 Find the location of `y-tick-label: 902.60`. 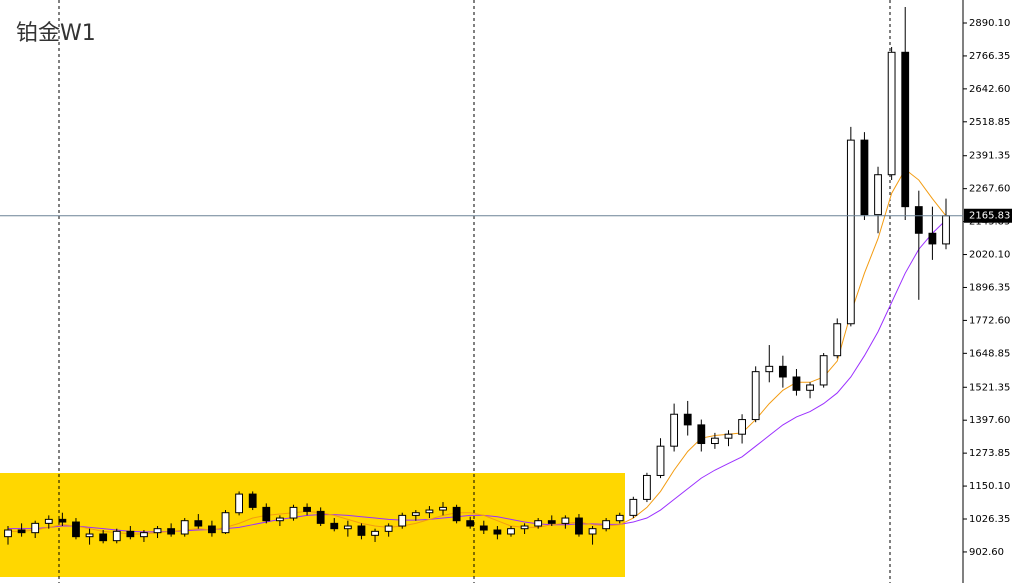

y-tick-label: 902.60 is located at coordinates (986, 552).